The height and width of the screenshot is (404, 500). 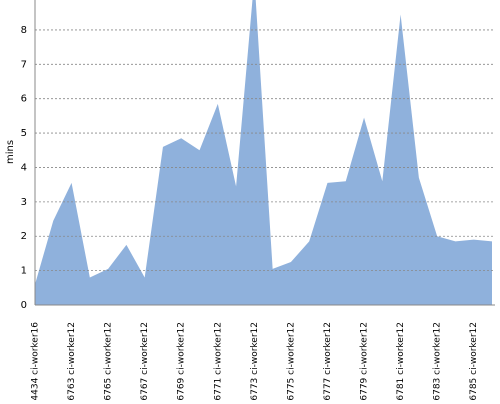 I want to click on y-tick-label: 6, so click(x=24, y=99).